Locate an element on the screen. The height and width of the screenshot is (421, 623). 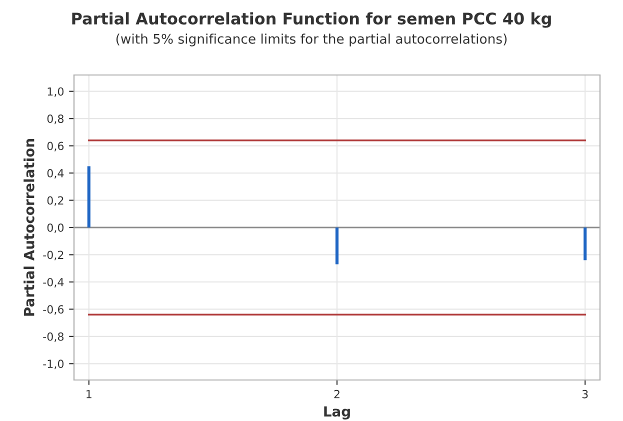
chart-subtitle: (with 5% significance limits for the partial autocorrelations) is located at coordinates (311, 40).